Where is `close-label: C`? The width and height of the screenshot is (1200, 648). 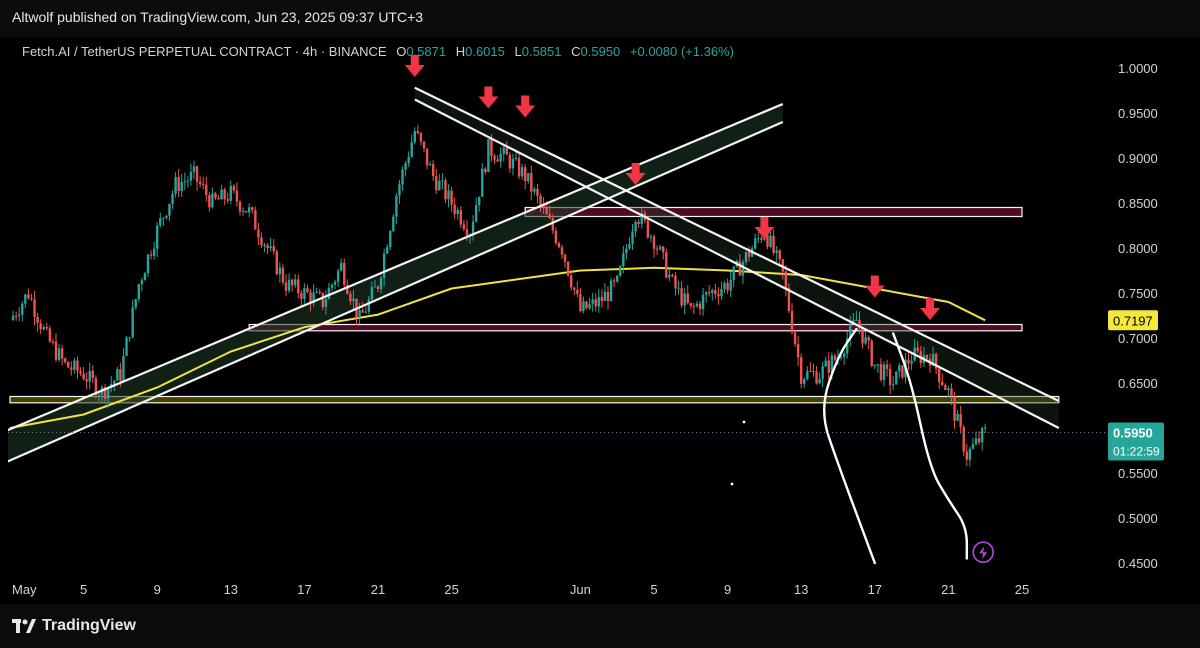
close-label: C is located at coordinates (576, 51).